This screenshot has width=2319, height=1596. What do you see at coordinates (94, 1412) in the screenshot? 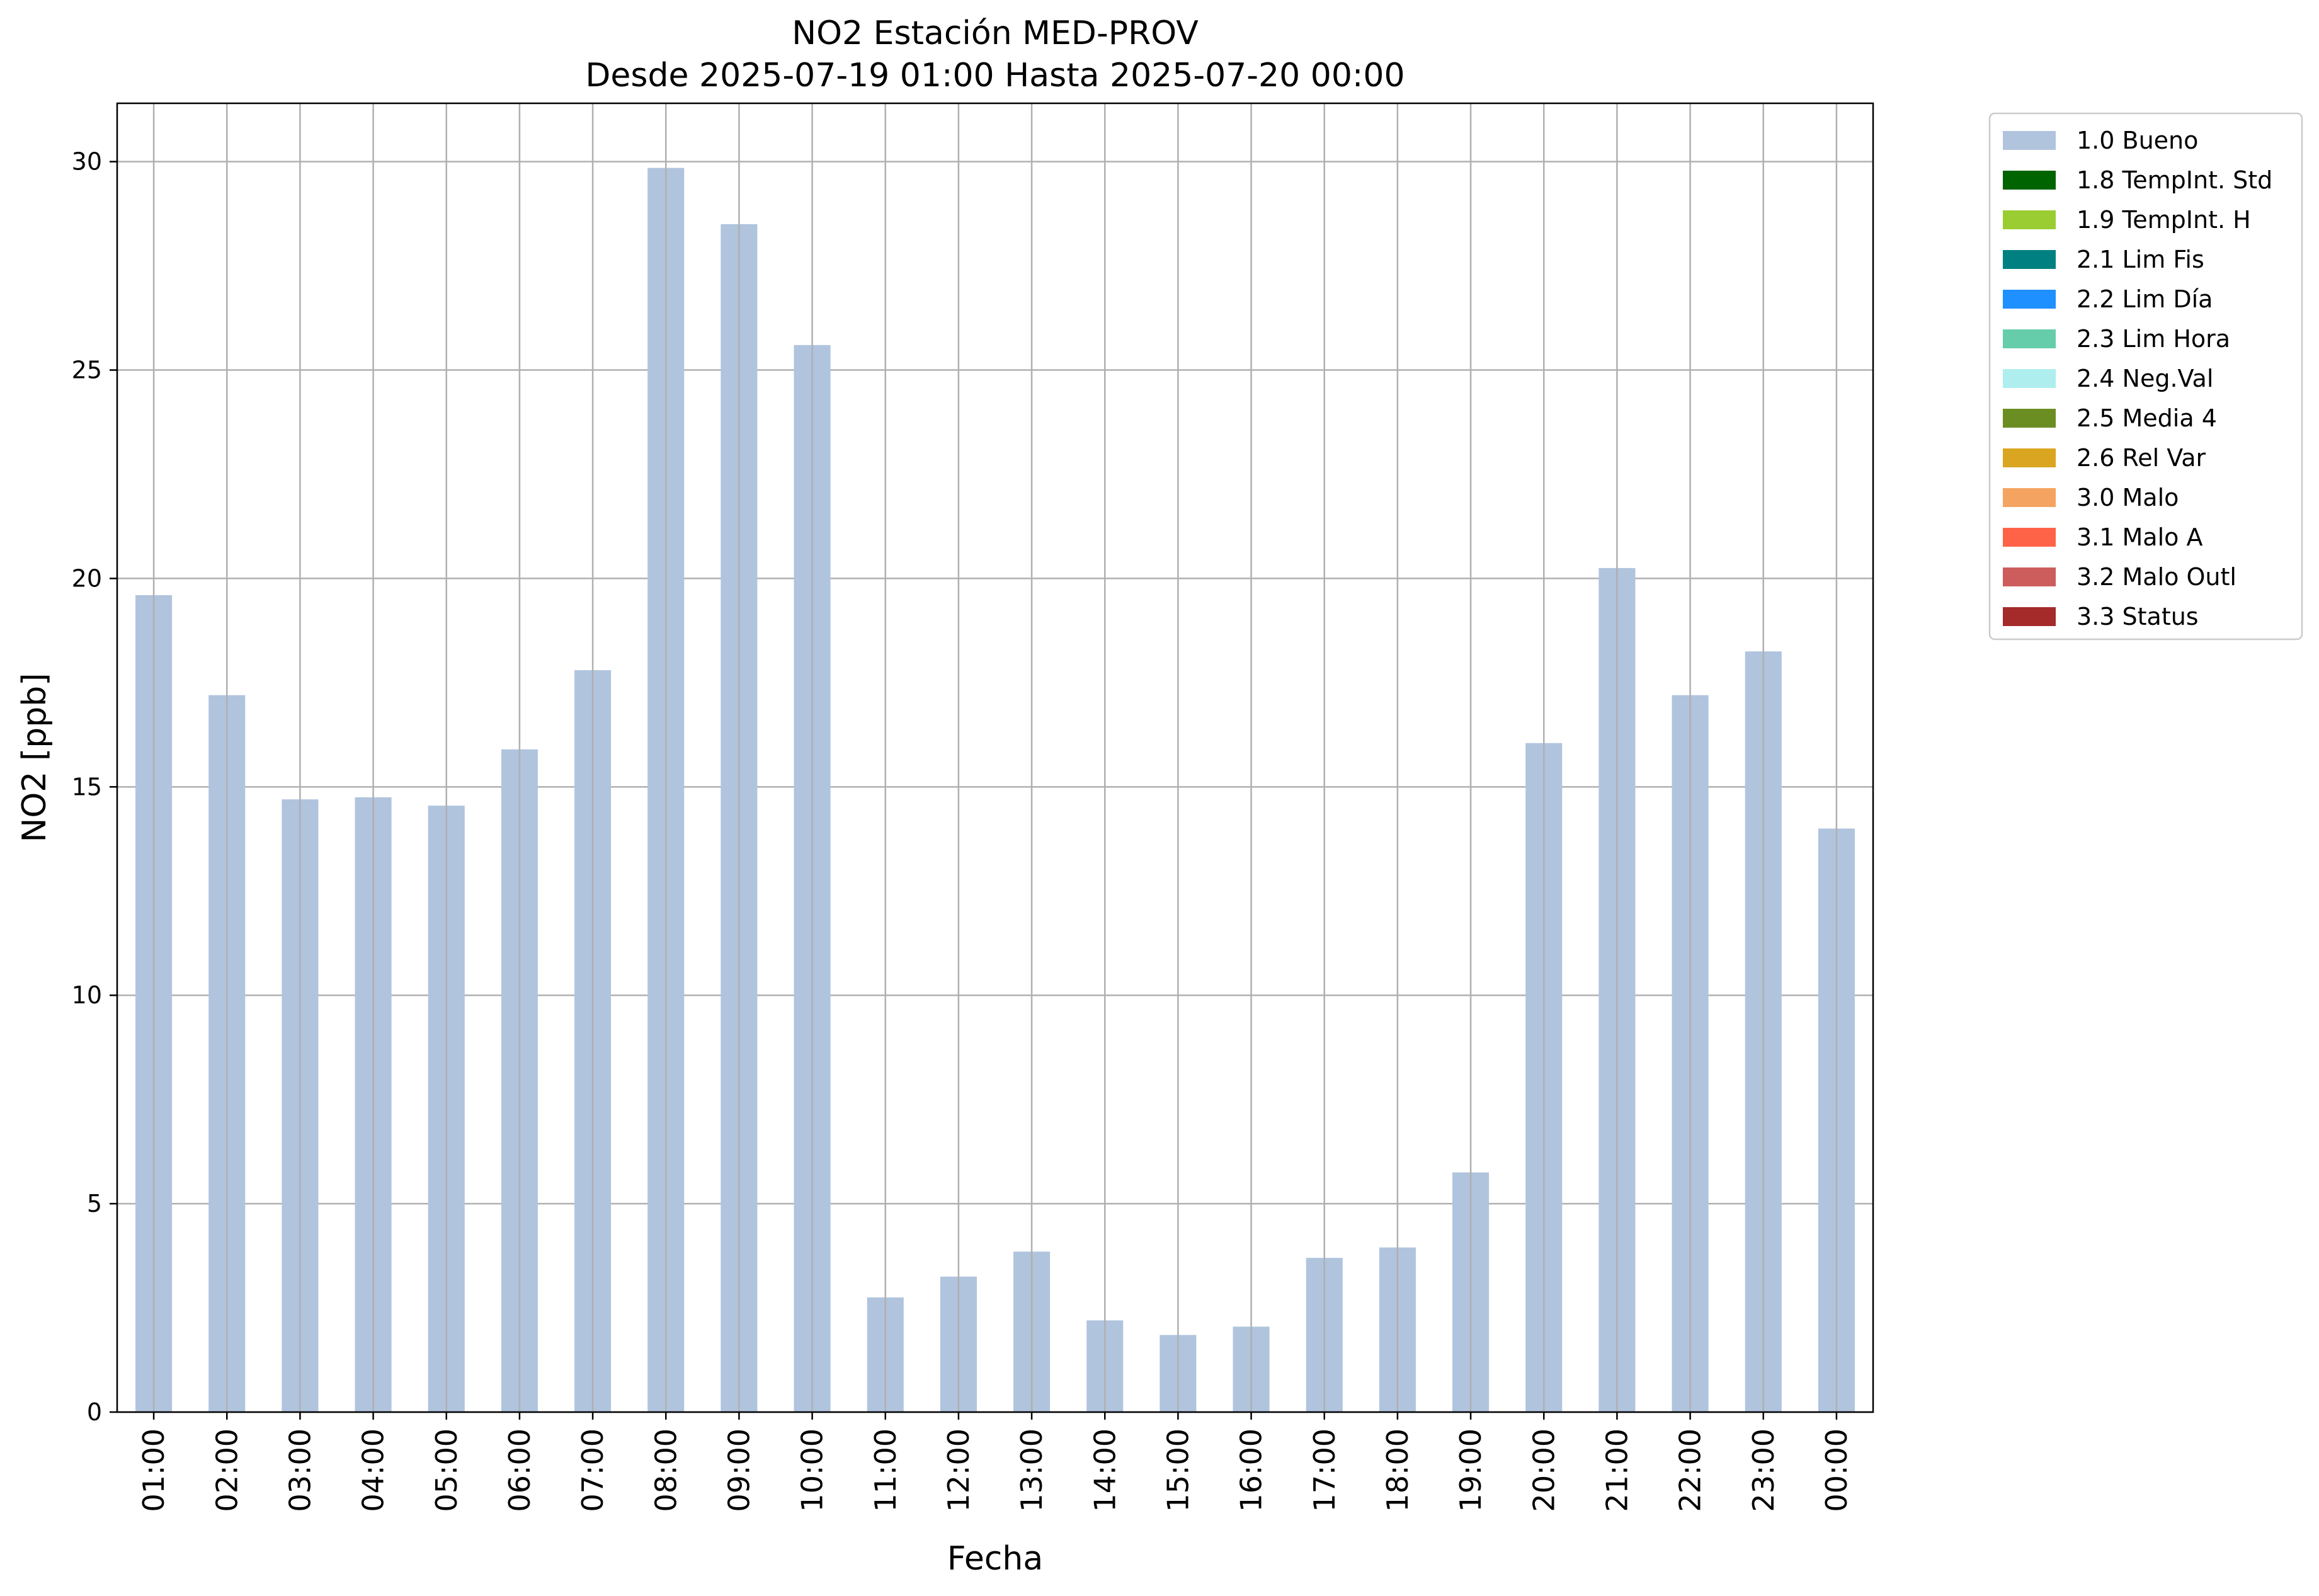
I see `y-tick-label: 0` at bounding box center [94, 1412].